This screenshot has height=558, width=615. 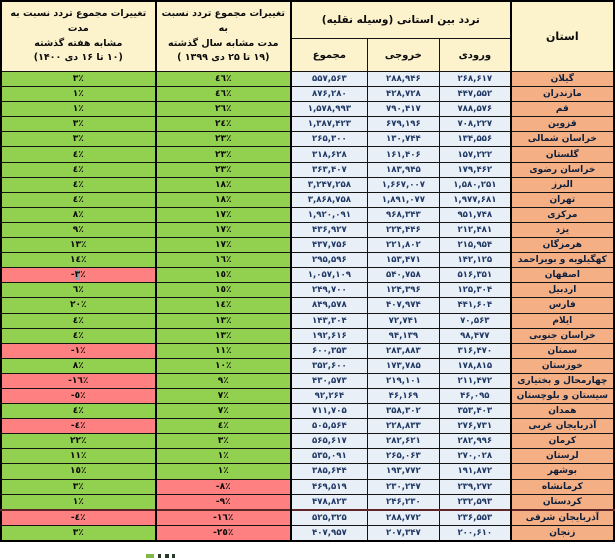 I want to click on outgoing-cell: ۱۶۱,۴۰۶, so click(x=403, y=154).